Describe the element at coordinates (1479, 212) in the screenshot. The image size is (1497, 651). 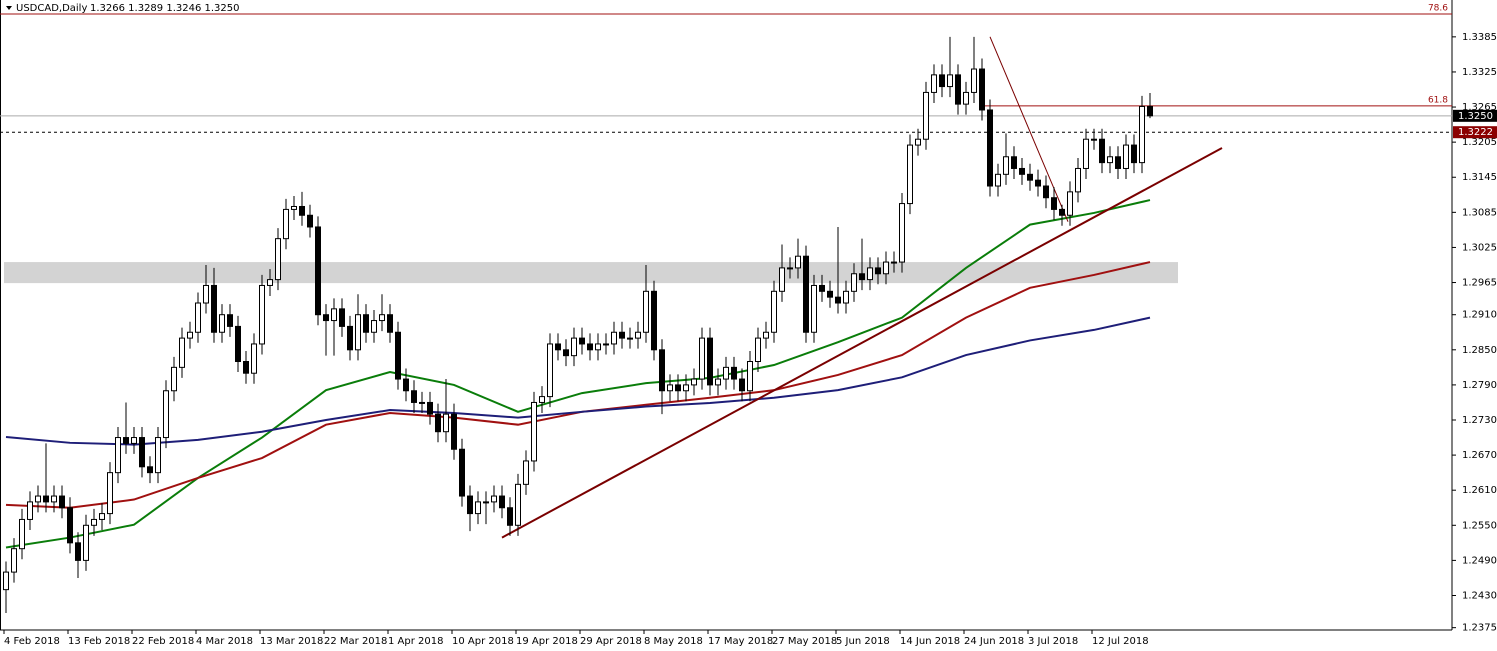
I see `y-tick-label: 1.3085` at that location.